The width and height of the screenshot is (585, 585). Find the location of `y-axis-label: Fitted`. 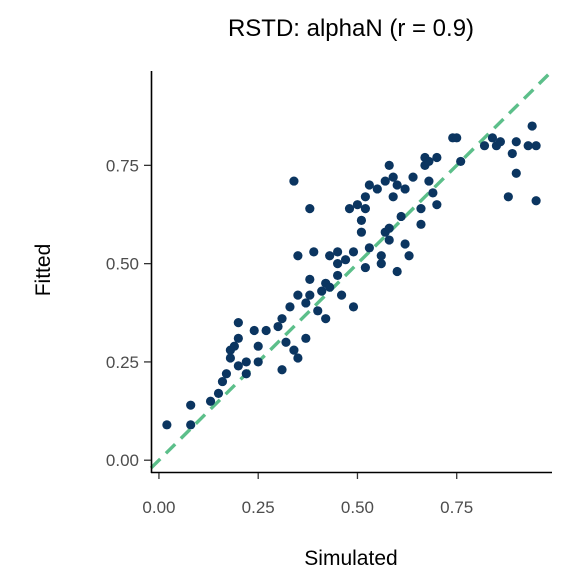

y-axis-label: Fitted is located at coordinates (43, 270).